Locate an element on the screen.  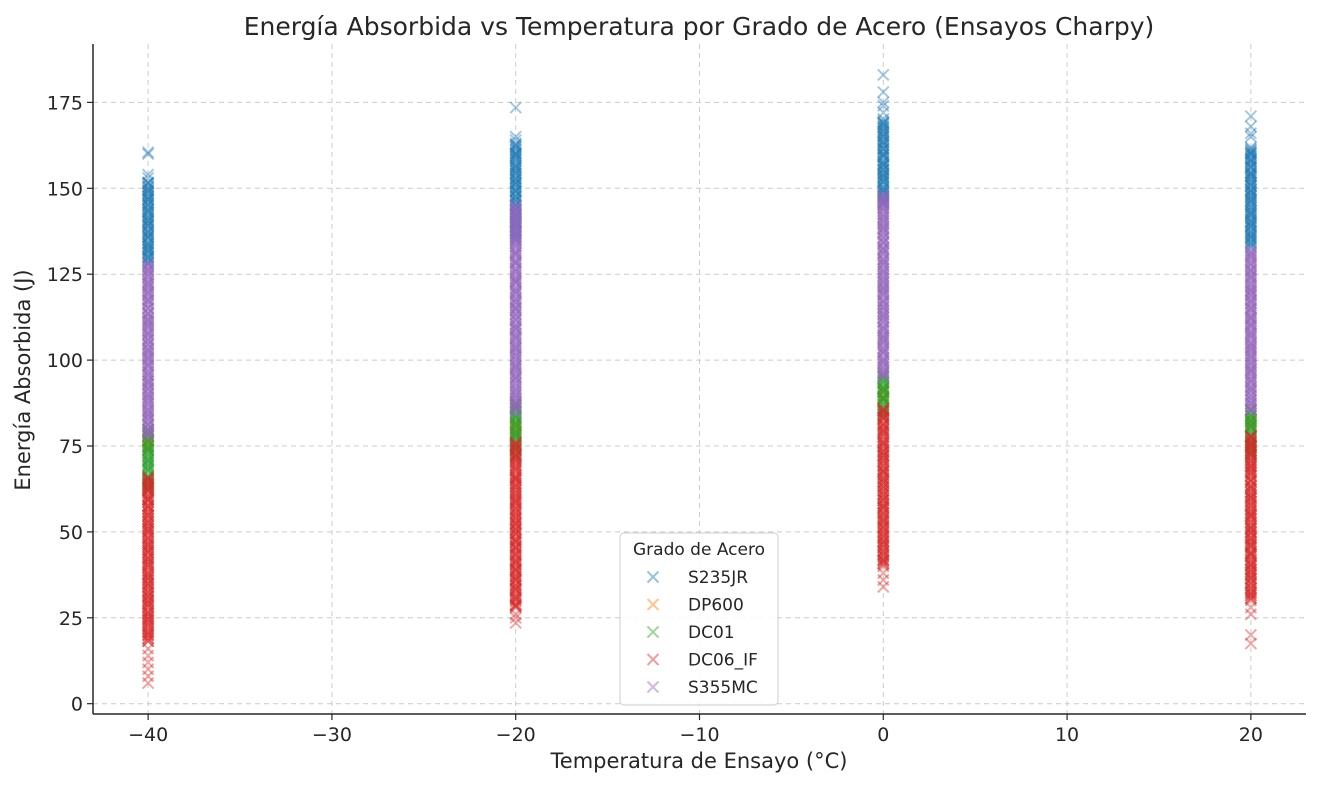
y-tick-label: 25 is located at coordinates (71, 619).